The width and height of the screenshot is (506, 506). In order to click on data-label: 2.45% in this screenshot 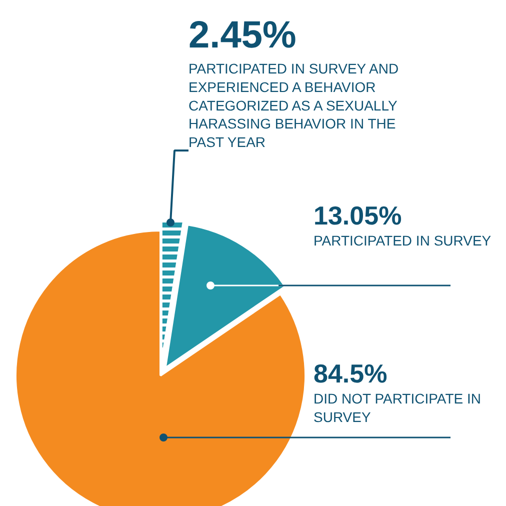, I will do `click(242, 35)`.